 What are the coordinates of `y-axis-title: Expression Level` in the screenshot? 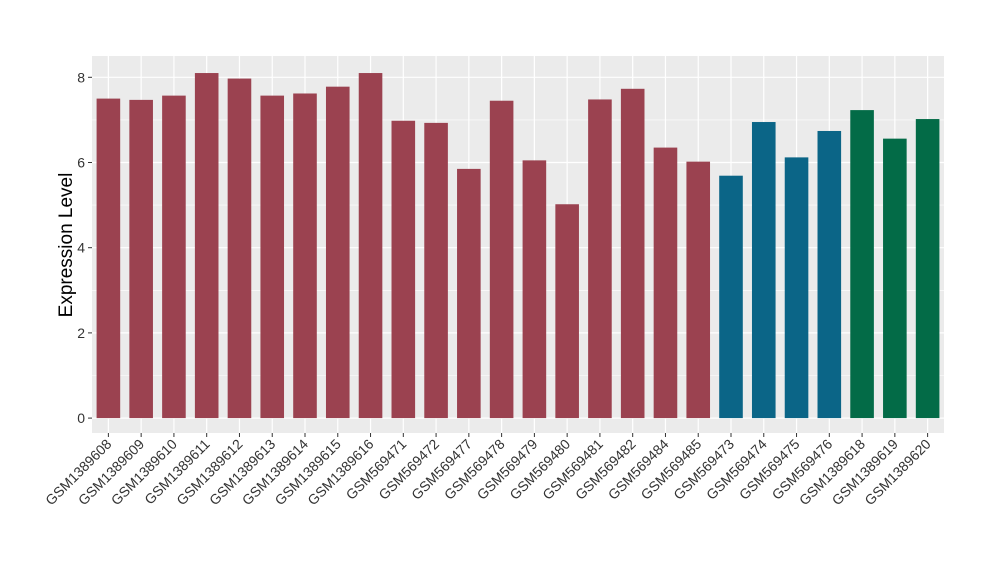 It's located at (66, 245).